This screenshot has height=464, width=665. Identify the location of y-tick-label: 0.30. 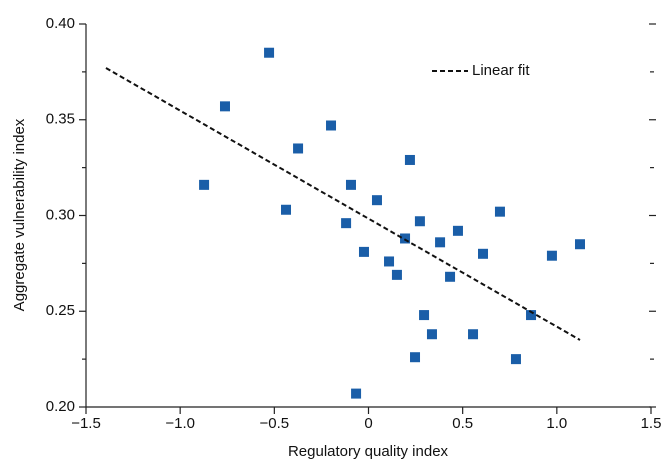
(60, 214).